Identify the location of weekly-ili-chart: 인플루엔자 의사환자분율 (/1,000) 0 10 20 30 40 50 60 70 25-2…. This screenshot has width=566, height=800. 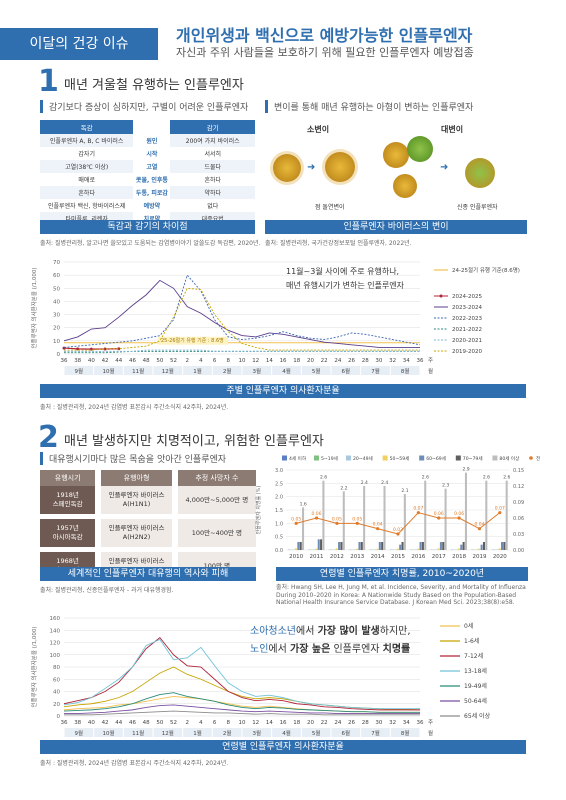
(275, 317).